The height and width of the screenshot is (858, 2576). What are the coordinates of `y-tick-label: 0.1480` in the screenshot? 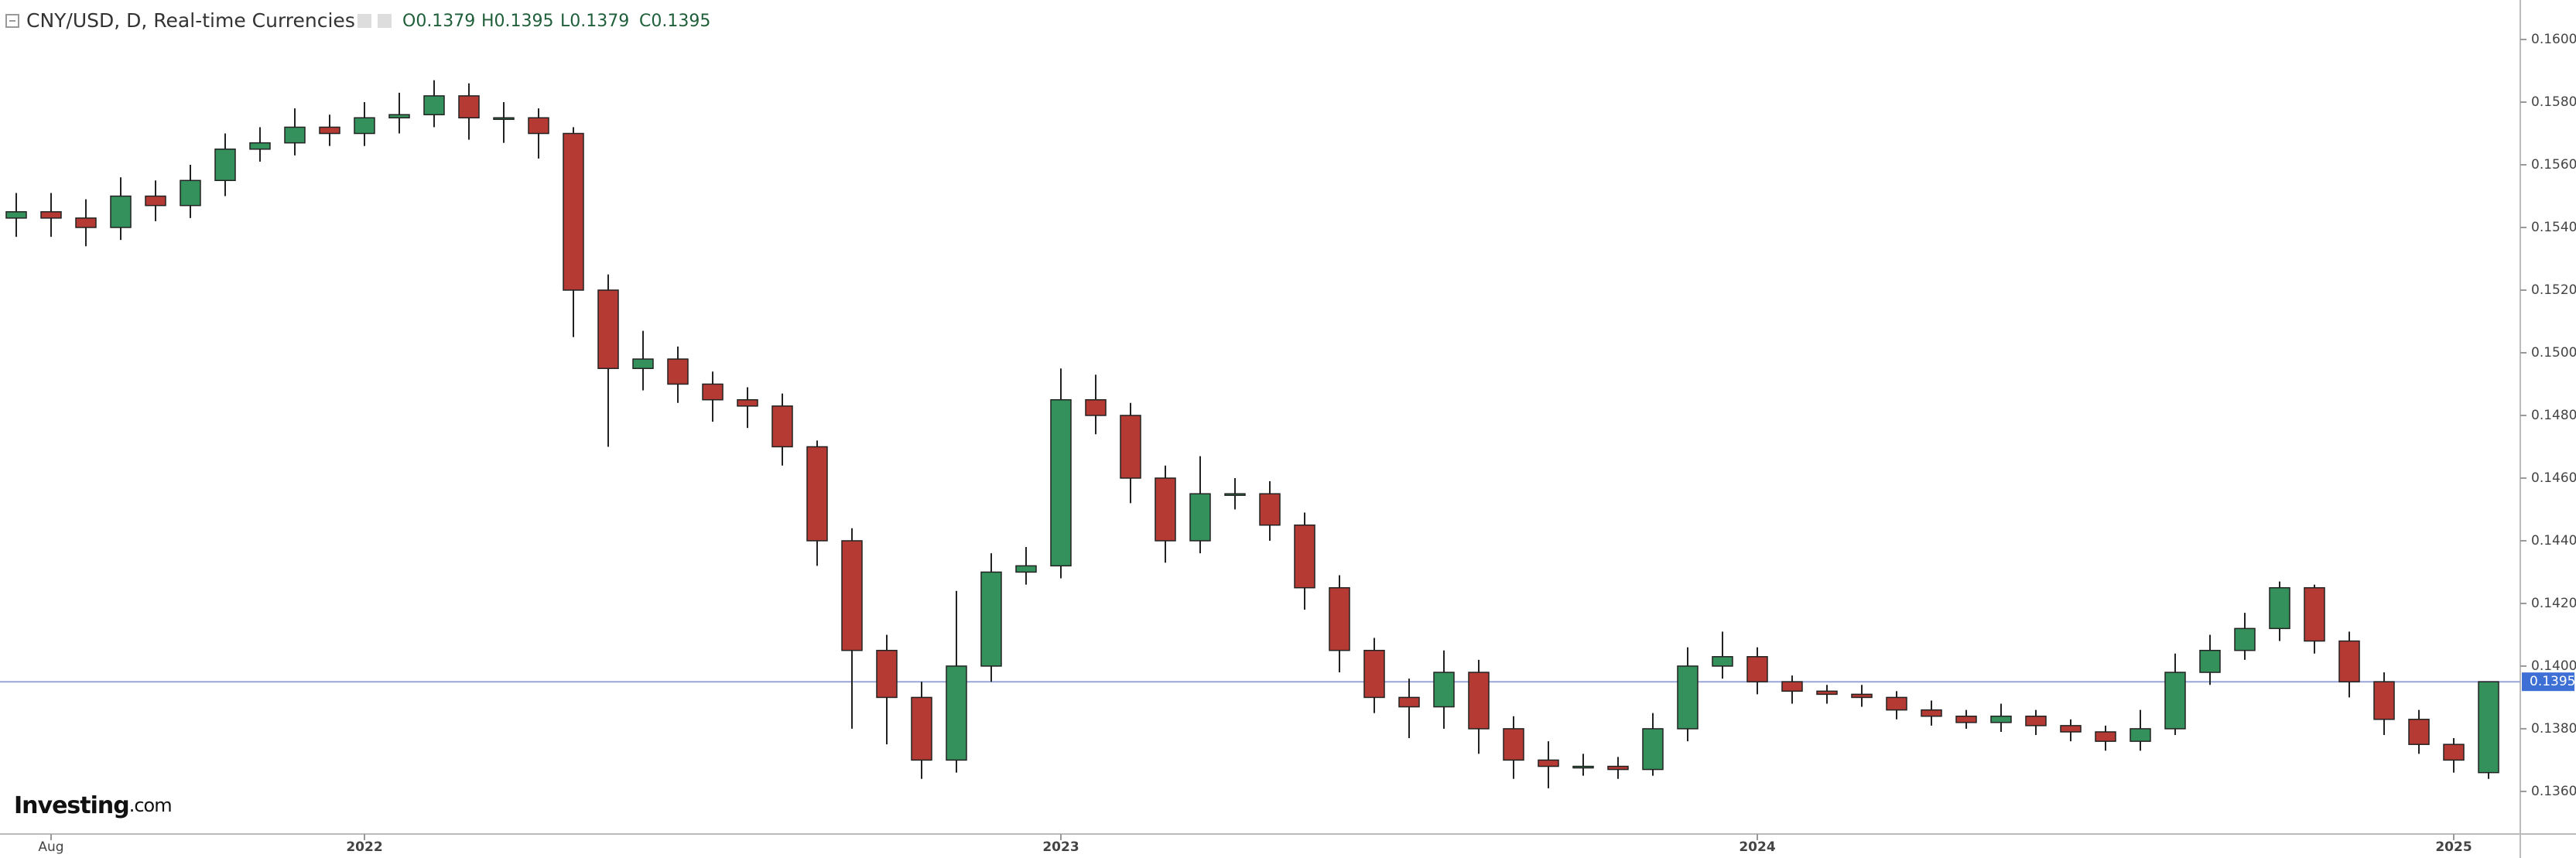 It's located at (2554, 415).